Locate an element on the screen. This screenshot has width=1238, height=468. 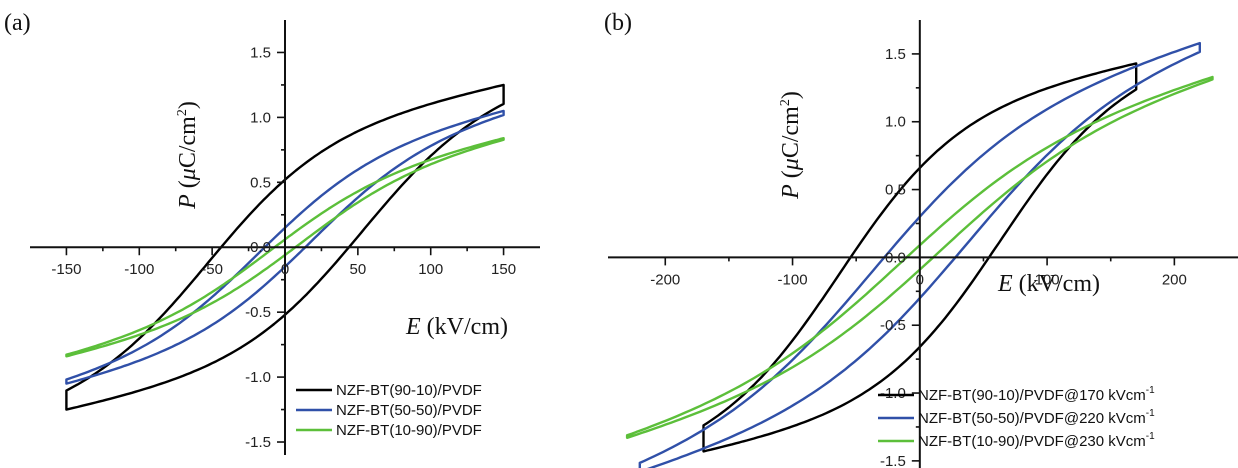
panel-a-x-tick-label: 100 is located at coordinates (430, 269).